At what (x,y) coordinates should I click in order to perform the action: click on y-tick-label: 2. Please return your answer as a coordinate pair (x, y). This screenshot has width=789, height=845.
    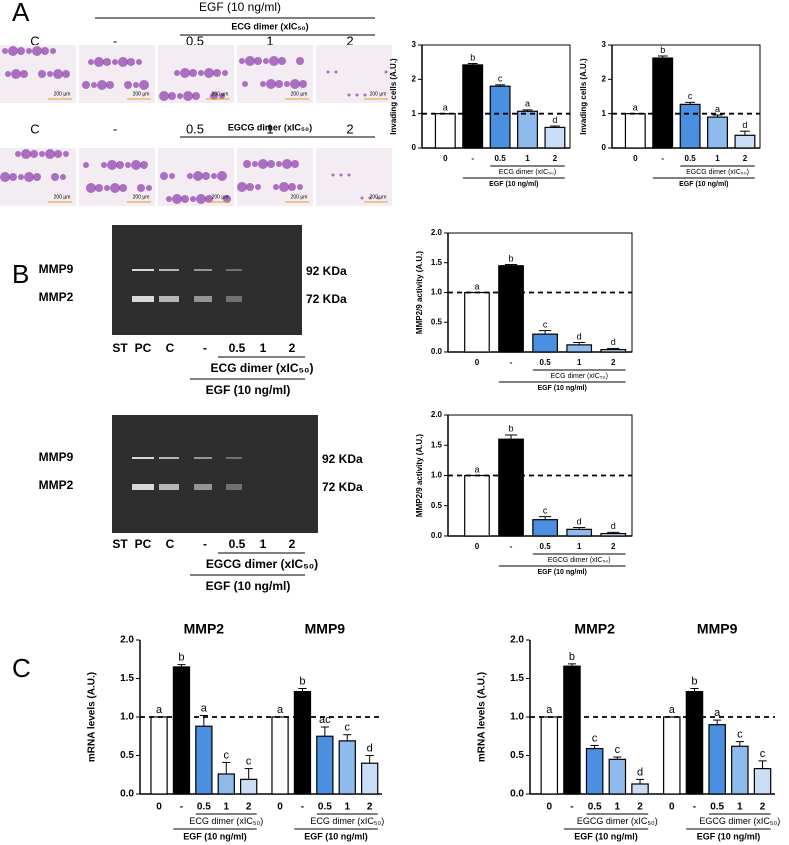
    Looking at the image, I should click on (414, 78).